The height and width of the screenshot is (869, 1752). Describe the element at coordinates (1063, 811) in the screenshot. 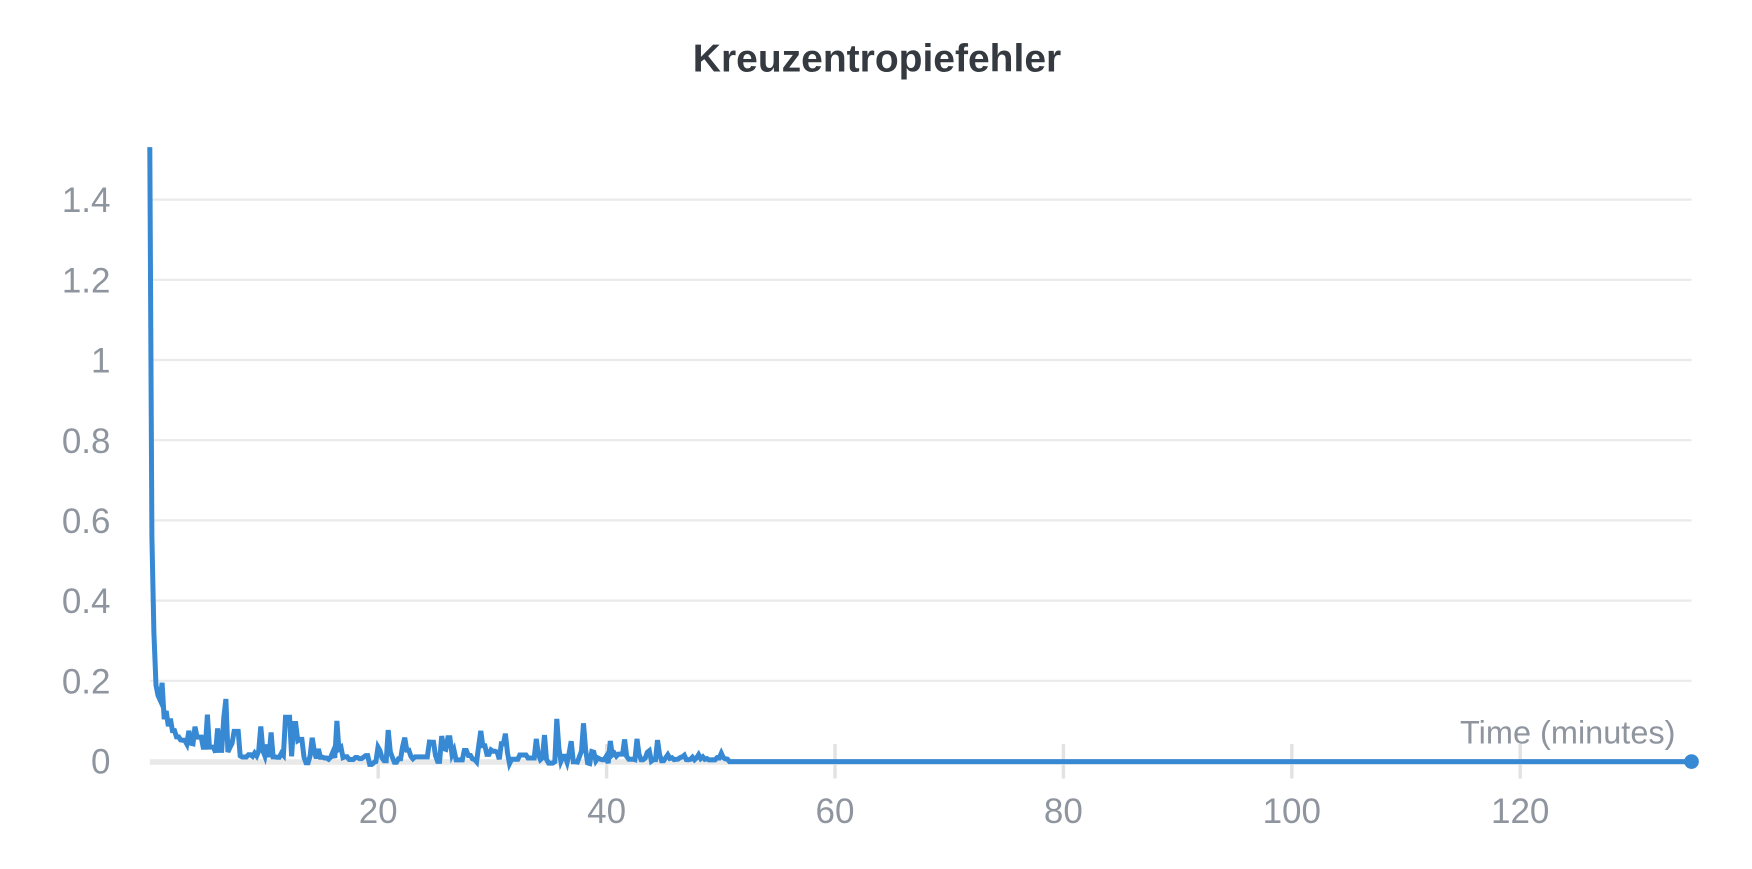

I see `svg-text: 80` at that location.